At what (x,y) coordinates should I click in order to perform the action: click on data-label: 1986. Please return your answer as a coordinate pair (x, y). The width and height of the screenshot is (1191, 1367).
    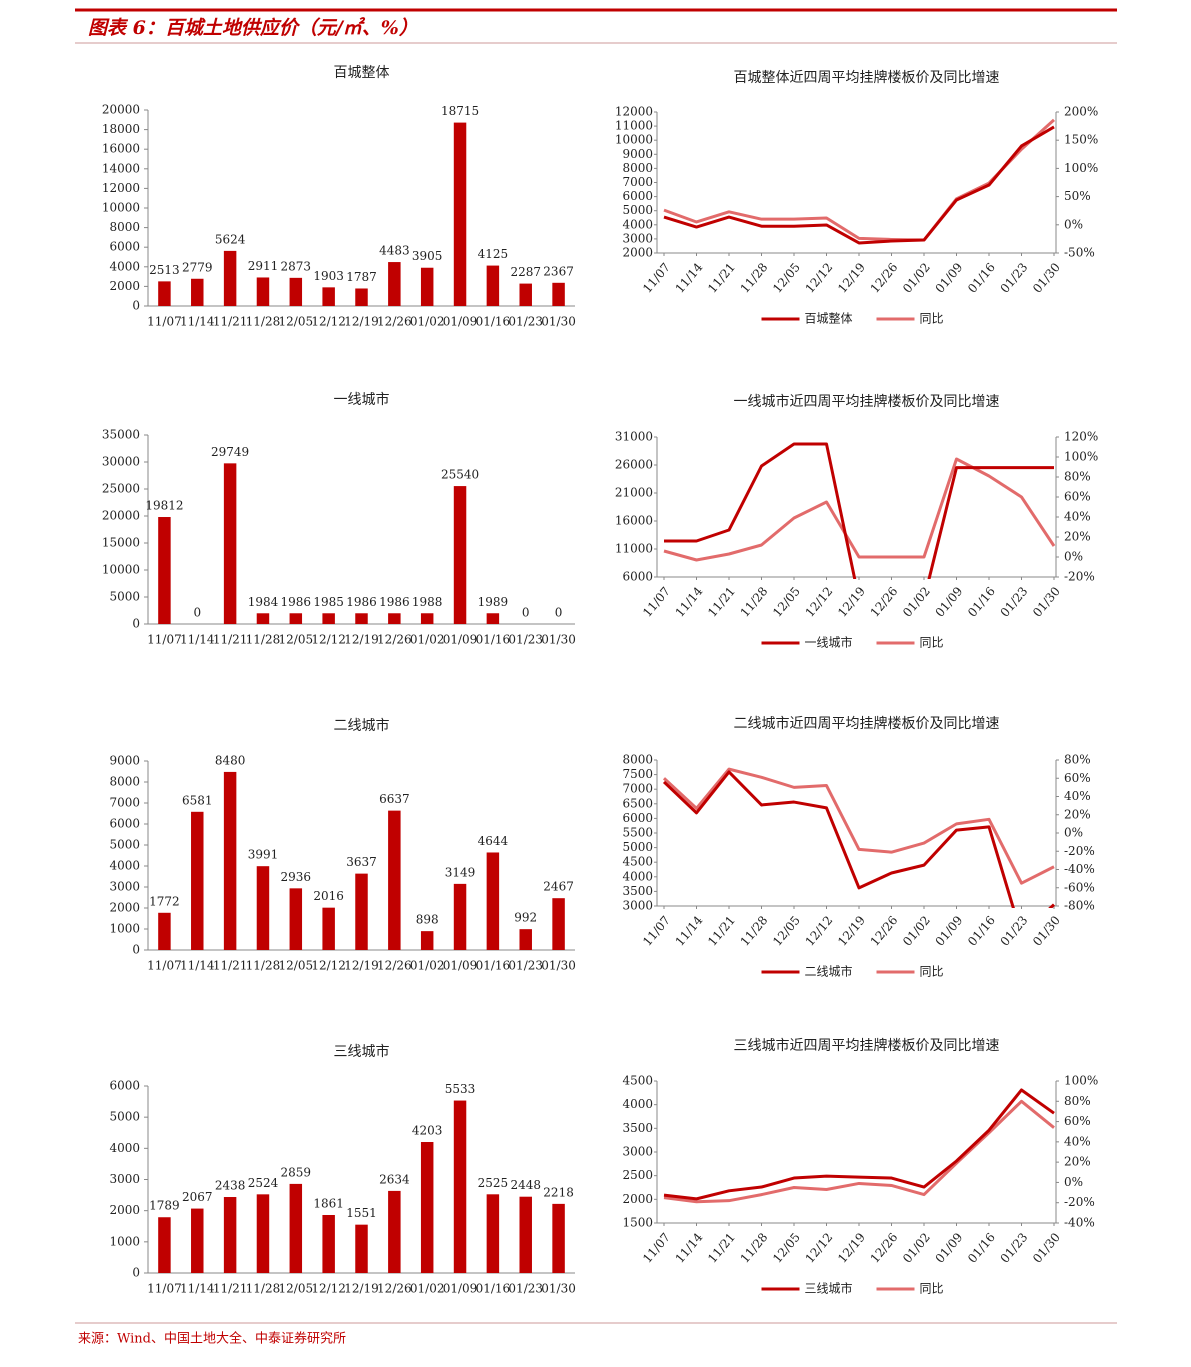
    Looking at the image, I should click on (361, 602).